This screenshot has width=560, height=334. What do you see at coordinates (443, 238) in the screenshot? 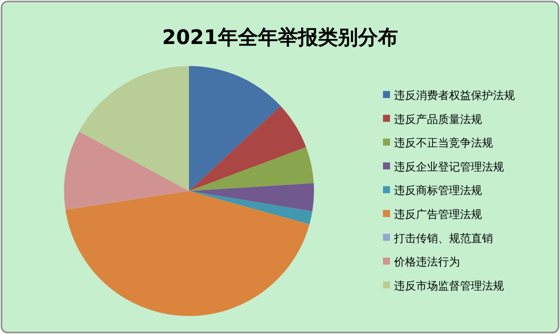
I see `legend-label: 打击传销、规范直销` at bounding box center [443, 238].